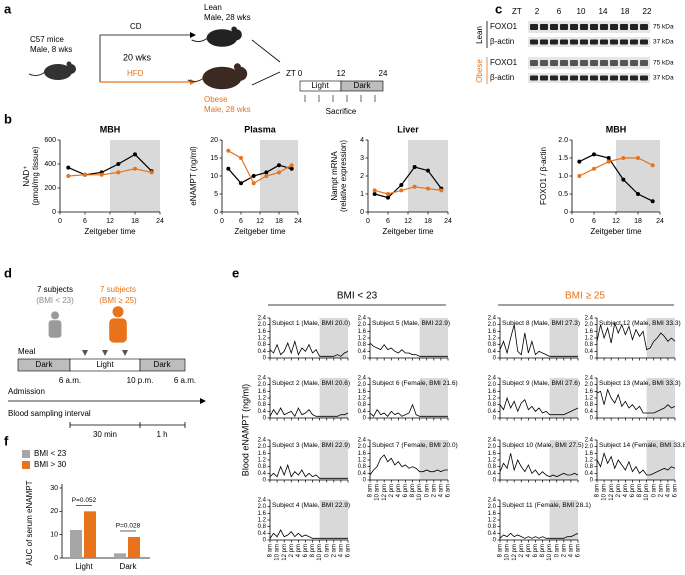  I want to click on label: Light, so click(320, 85).